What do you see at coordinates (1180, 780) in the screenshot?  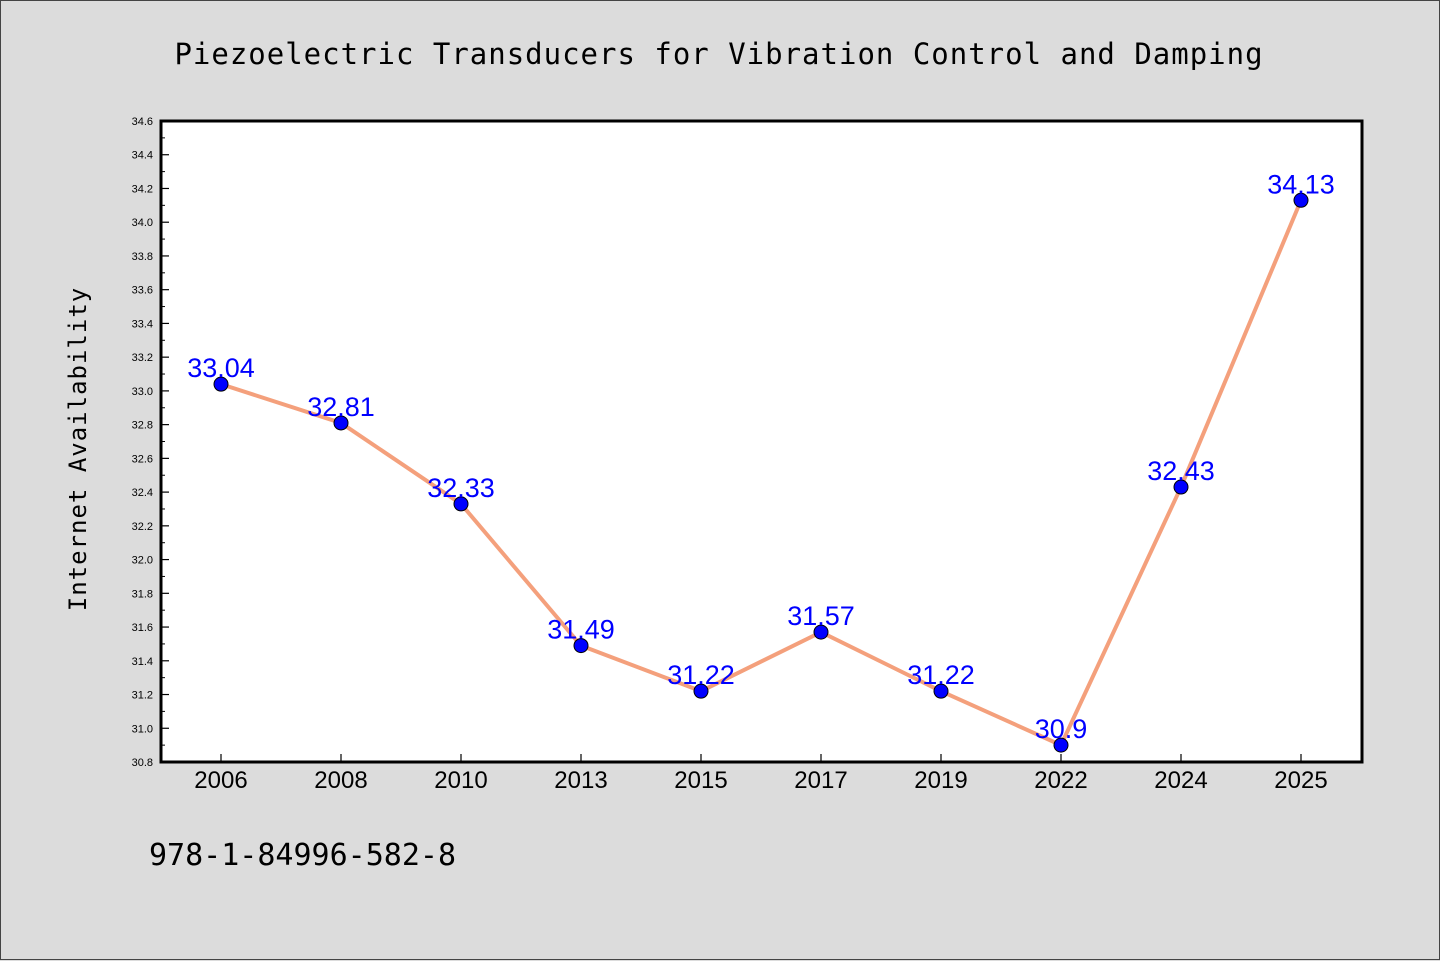 I see `x-tick-label: 2024` at bounding box center [1180, 780].